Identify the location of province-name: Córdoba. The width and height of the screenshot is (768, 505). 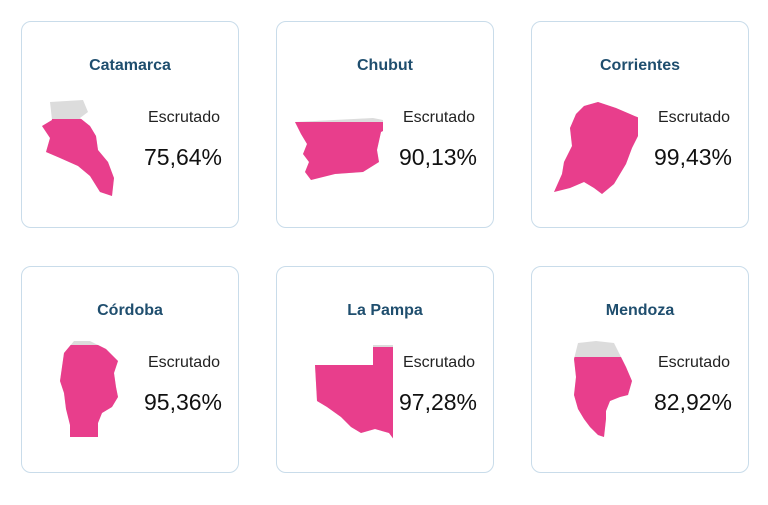
(130, 310).